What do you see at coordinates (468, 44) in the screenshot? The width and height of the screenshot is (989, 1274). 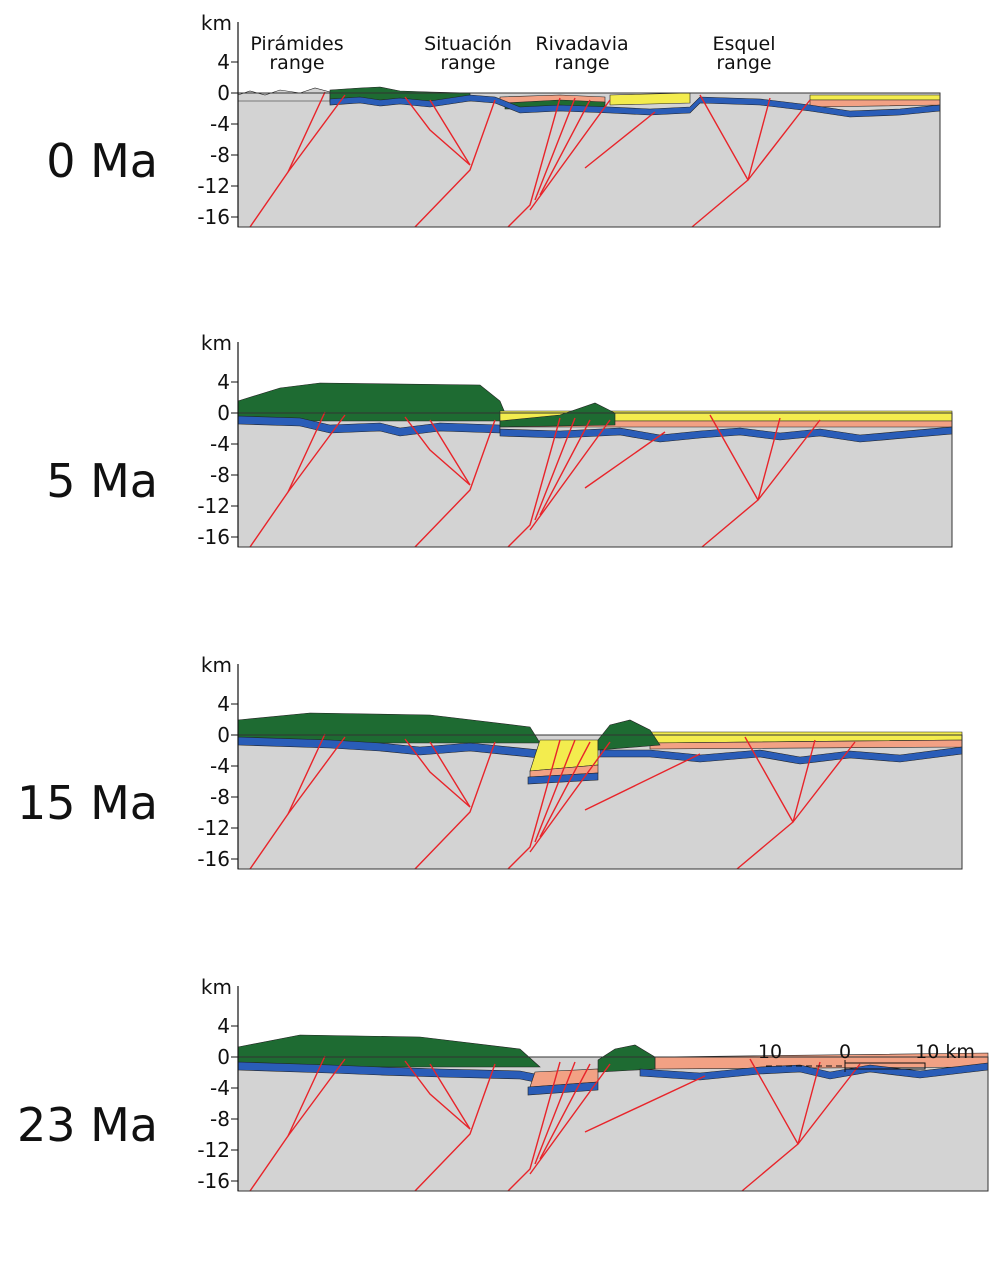 I see `range-name: Situación` at bounding box center [468, 44].